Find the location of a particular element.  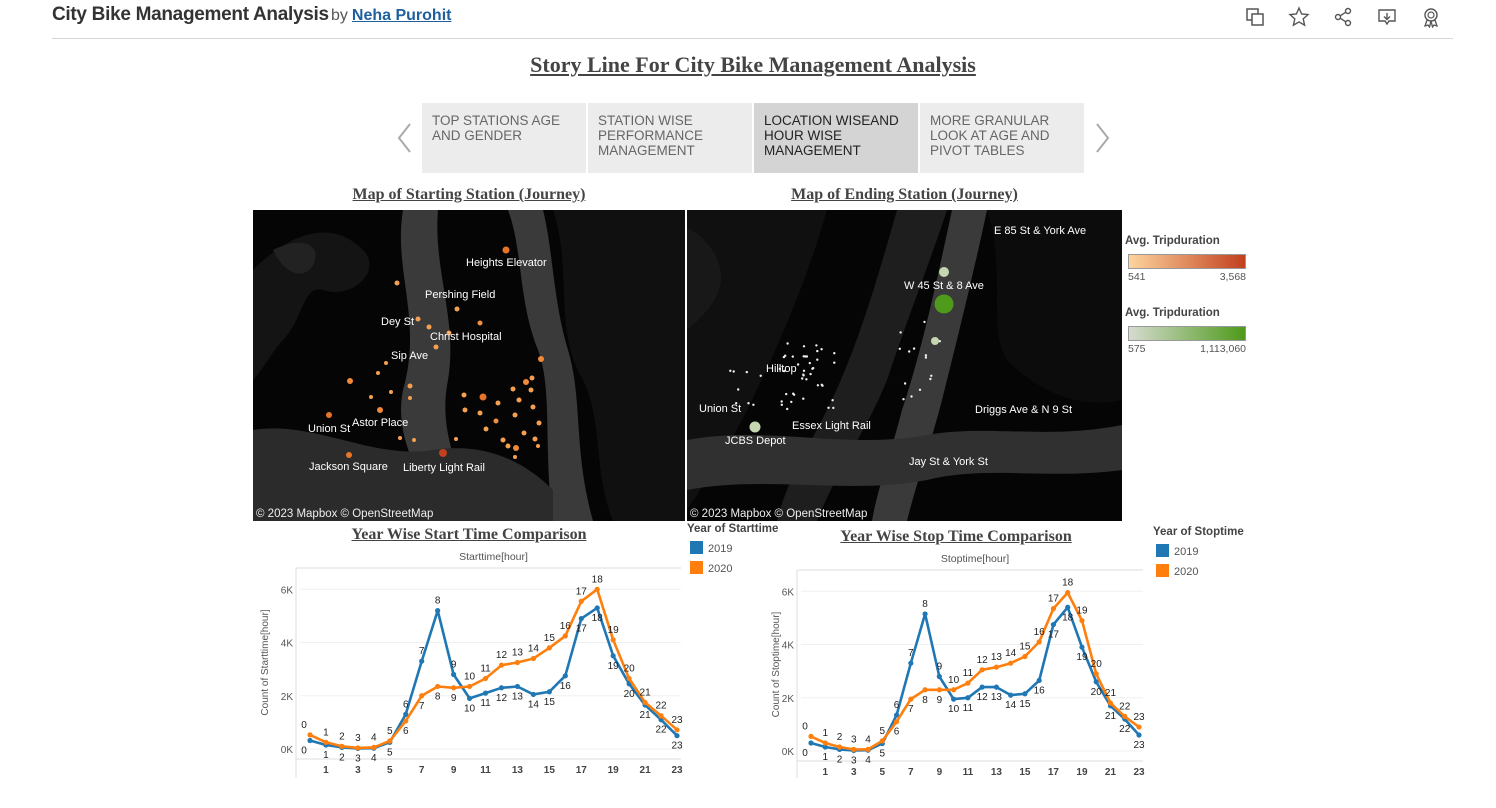

story-point-2: STATION WISE PERFORMANCE MANAGEMENT is located at coordinates (670, 138).